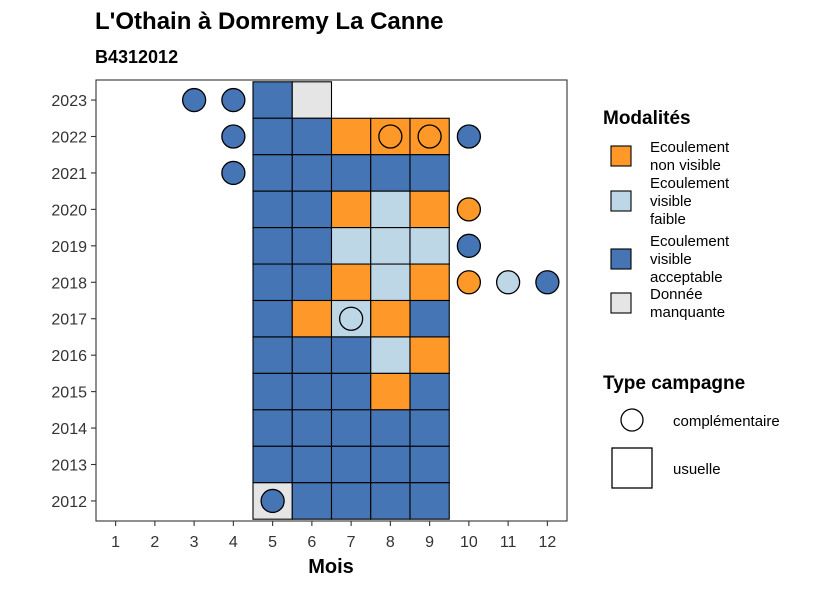 The height and width of the screenshot is (590, 826). I want to click on x-tick-label: 12, so click(547, 542).